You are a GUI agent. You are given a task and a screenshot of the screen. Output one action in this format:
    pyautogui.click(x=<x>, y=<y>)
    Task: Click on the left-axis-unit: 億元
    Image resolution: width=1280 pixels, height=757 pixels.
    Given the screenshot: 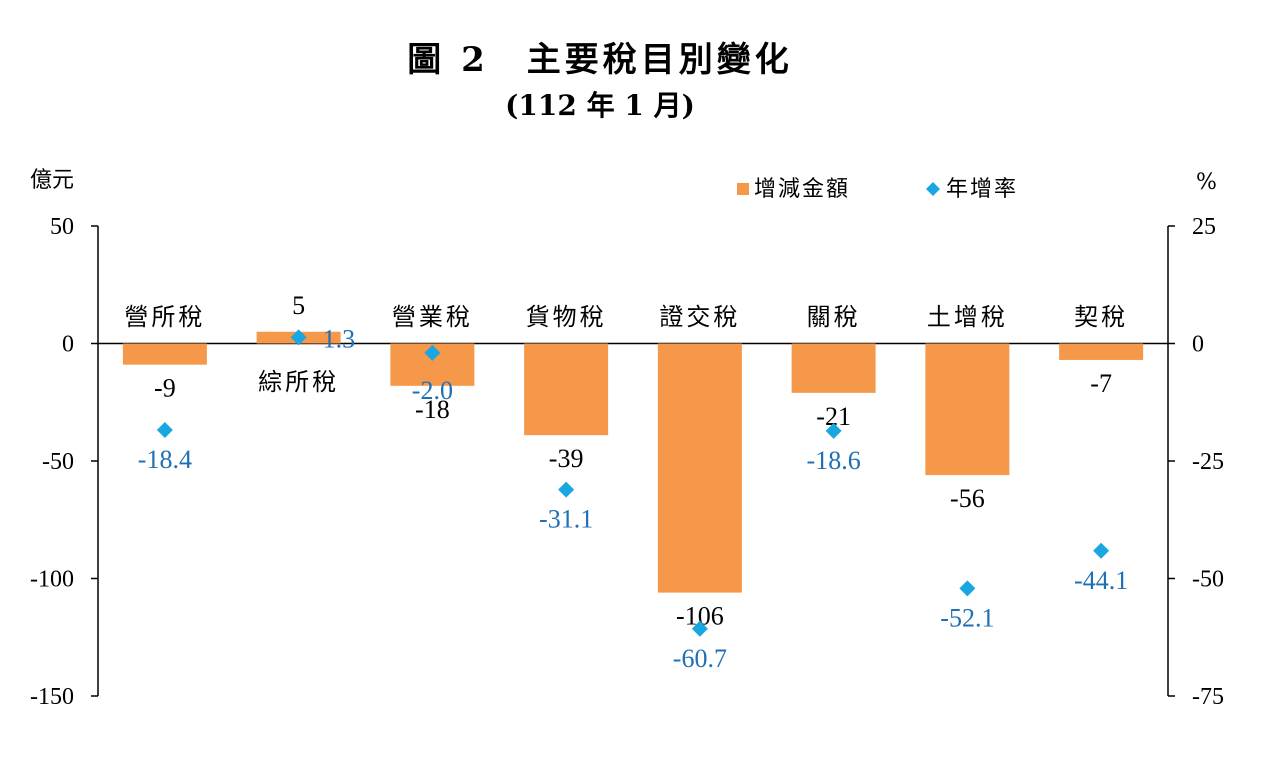 What is the action you would take?
    pyautogui.click(x=52, y=180)
    